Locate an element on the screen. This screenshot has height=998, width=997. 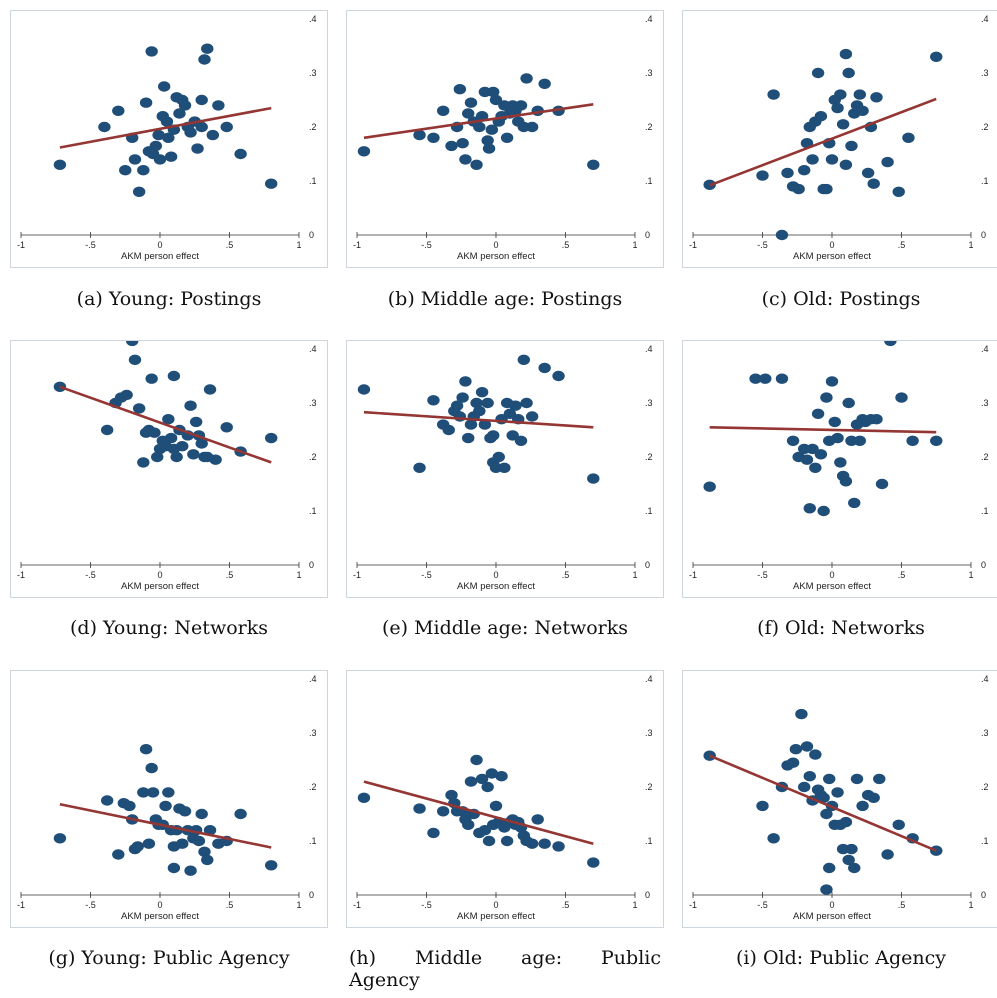
caption-h-line1: (h) Middle age: Public is located at coordinates (505, 958).